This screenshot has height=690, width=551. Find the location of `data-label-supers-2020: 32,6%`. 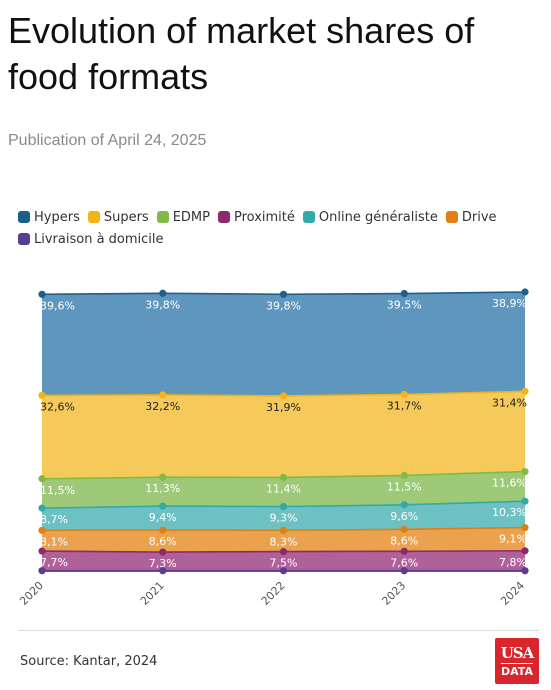

data-label-supers-2020: 32,6% is located at coordinates (57, 406).